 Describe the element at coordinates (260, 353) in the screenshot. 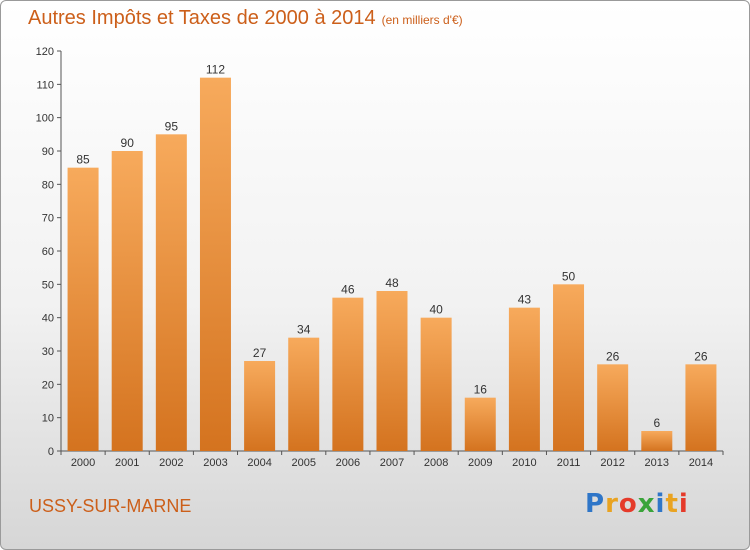

I see `bar-value-label: 27` at that location.